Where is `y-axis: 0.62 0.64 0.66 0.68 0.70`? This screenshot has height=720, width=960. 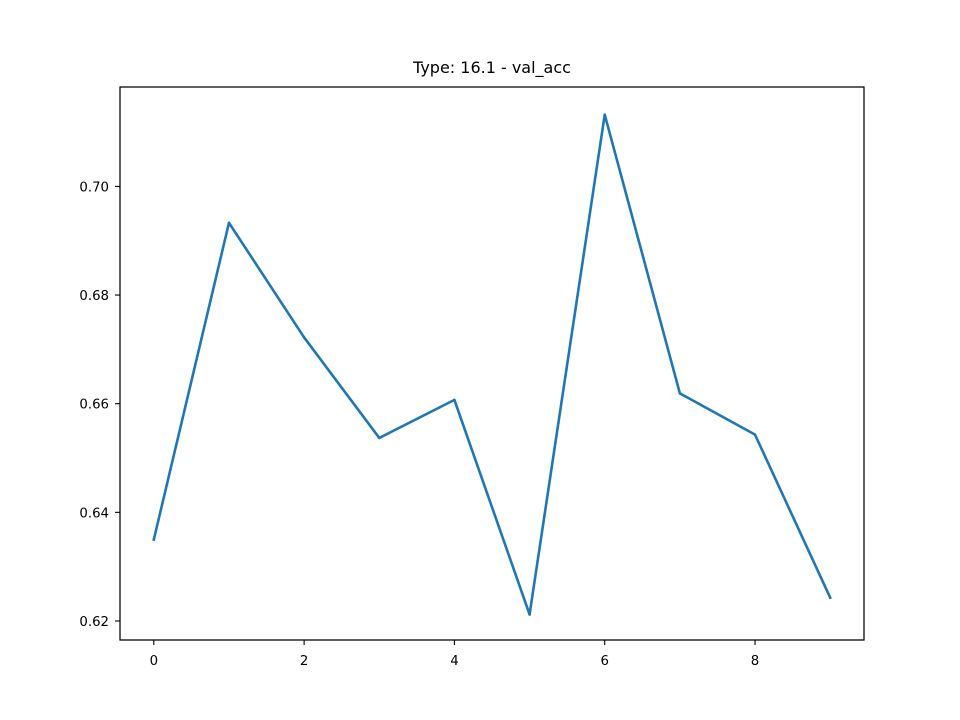
y-axis: 0.62 0.64 0.66 0.68 0.70 is located at coordinates (99, 405).